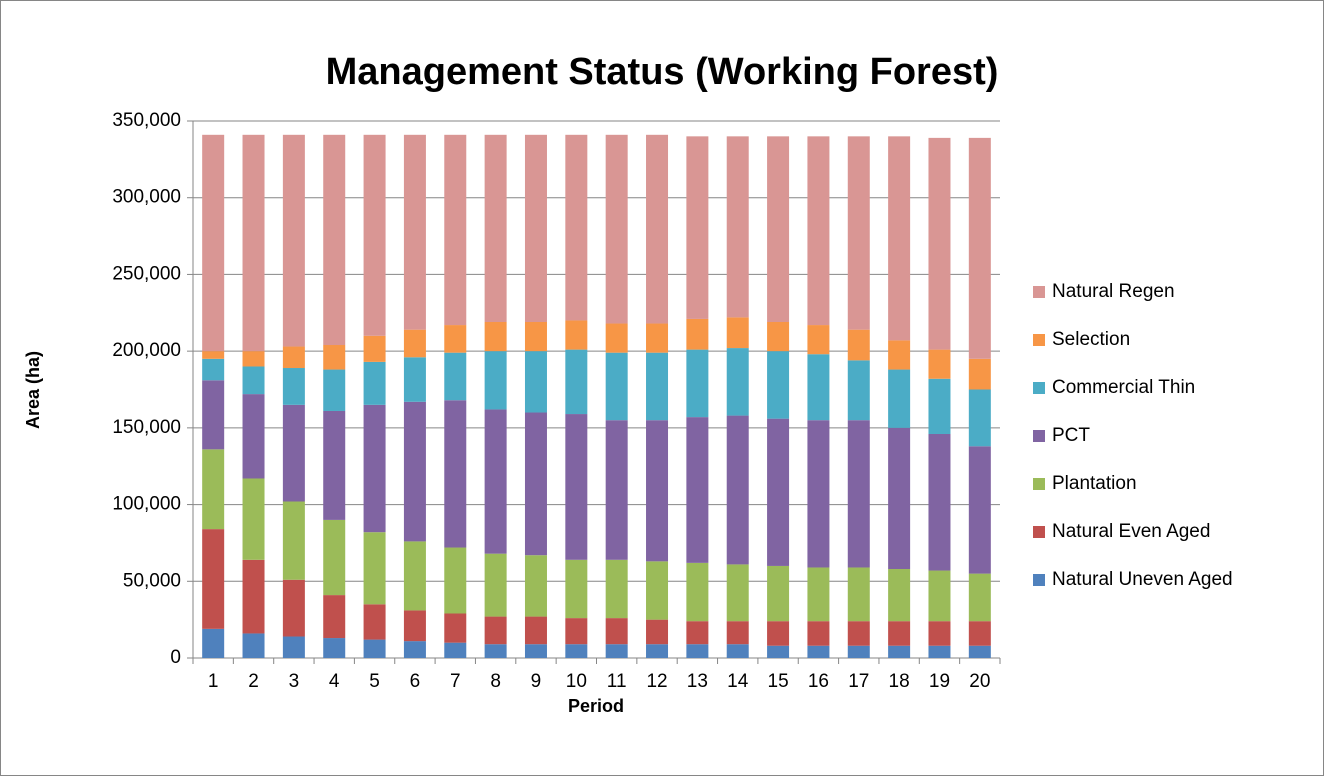  Describe the element at coordinates (656, 681) in the screenshot. I see `x-tick-label: 12` at that location.